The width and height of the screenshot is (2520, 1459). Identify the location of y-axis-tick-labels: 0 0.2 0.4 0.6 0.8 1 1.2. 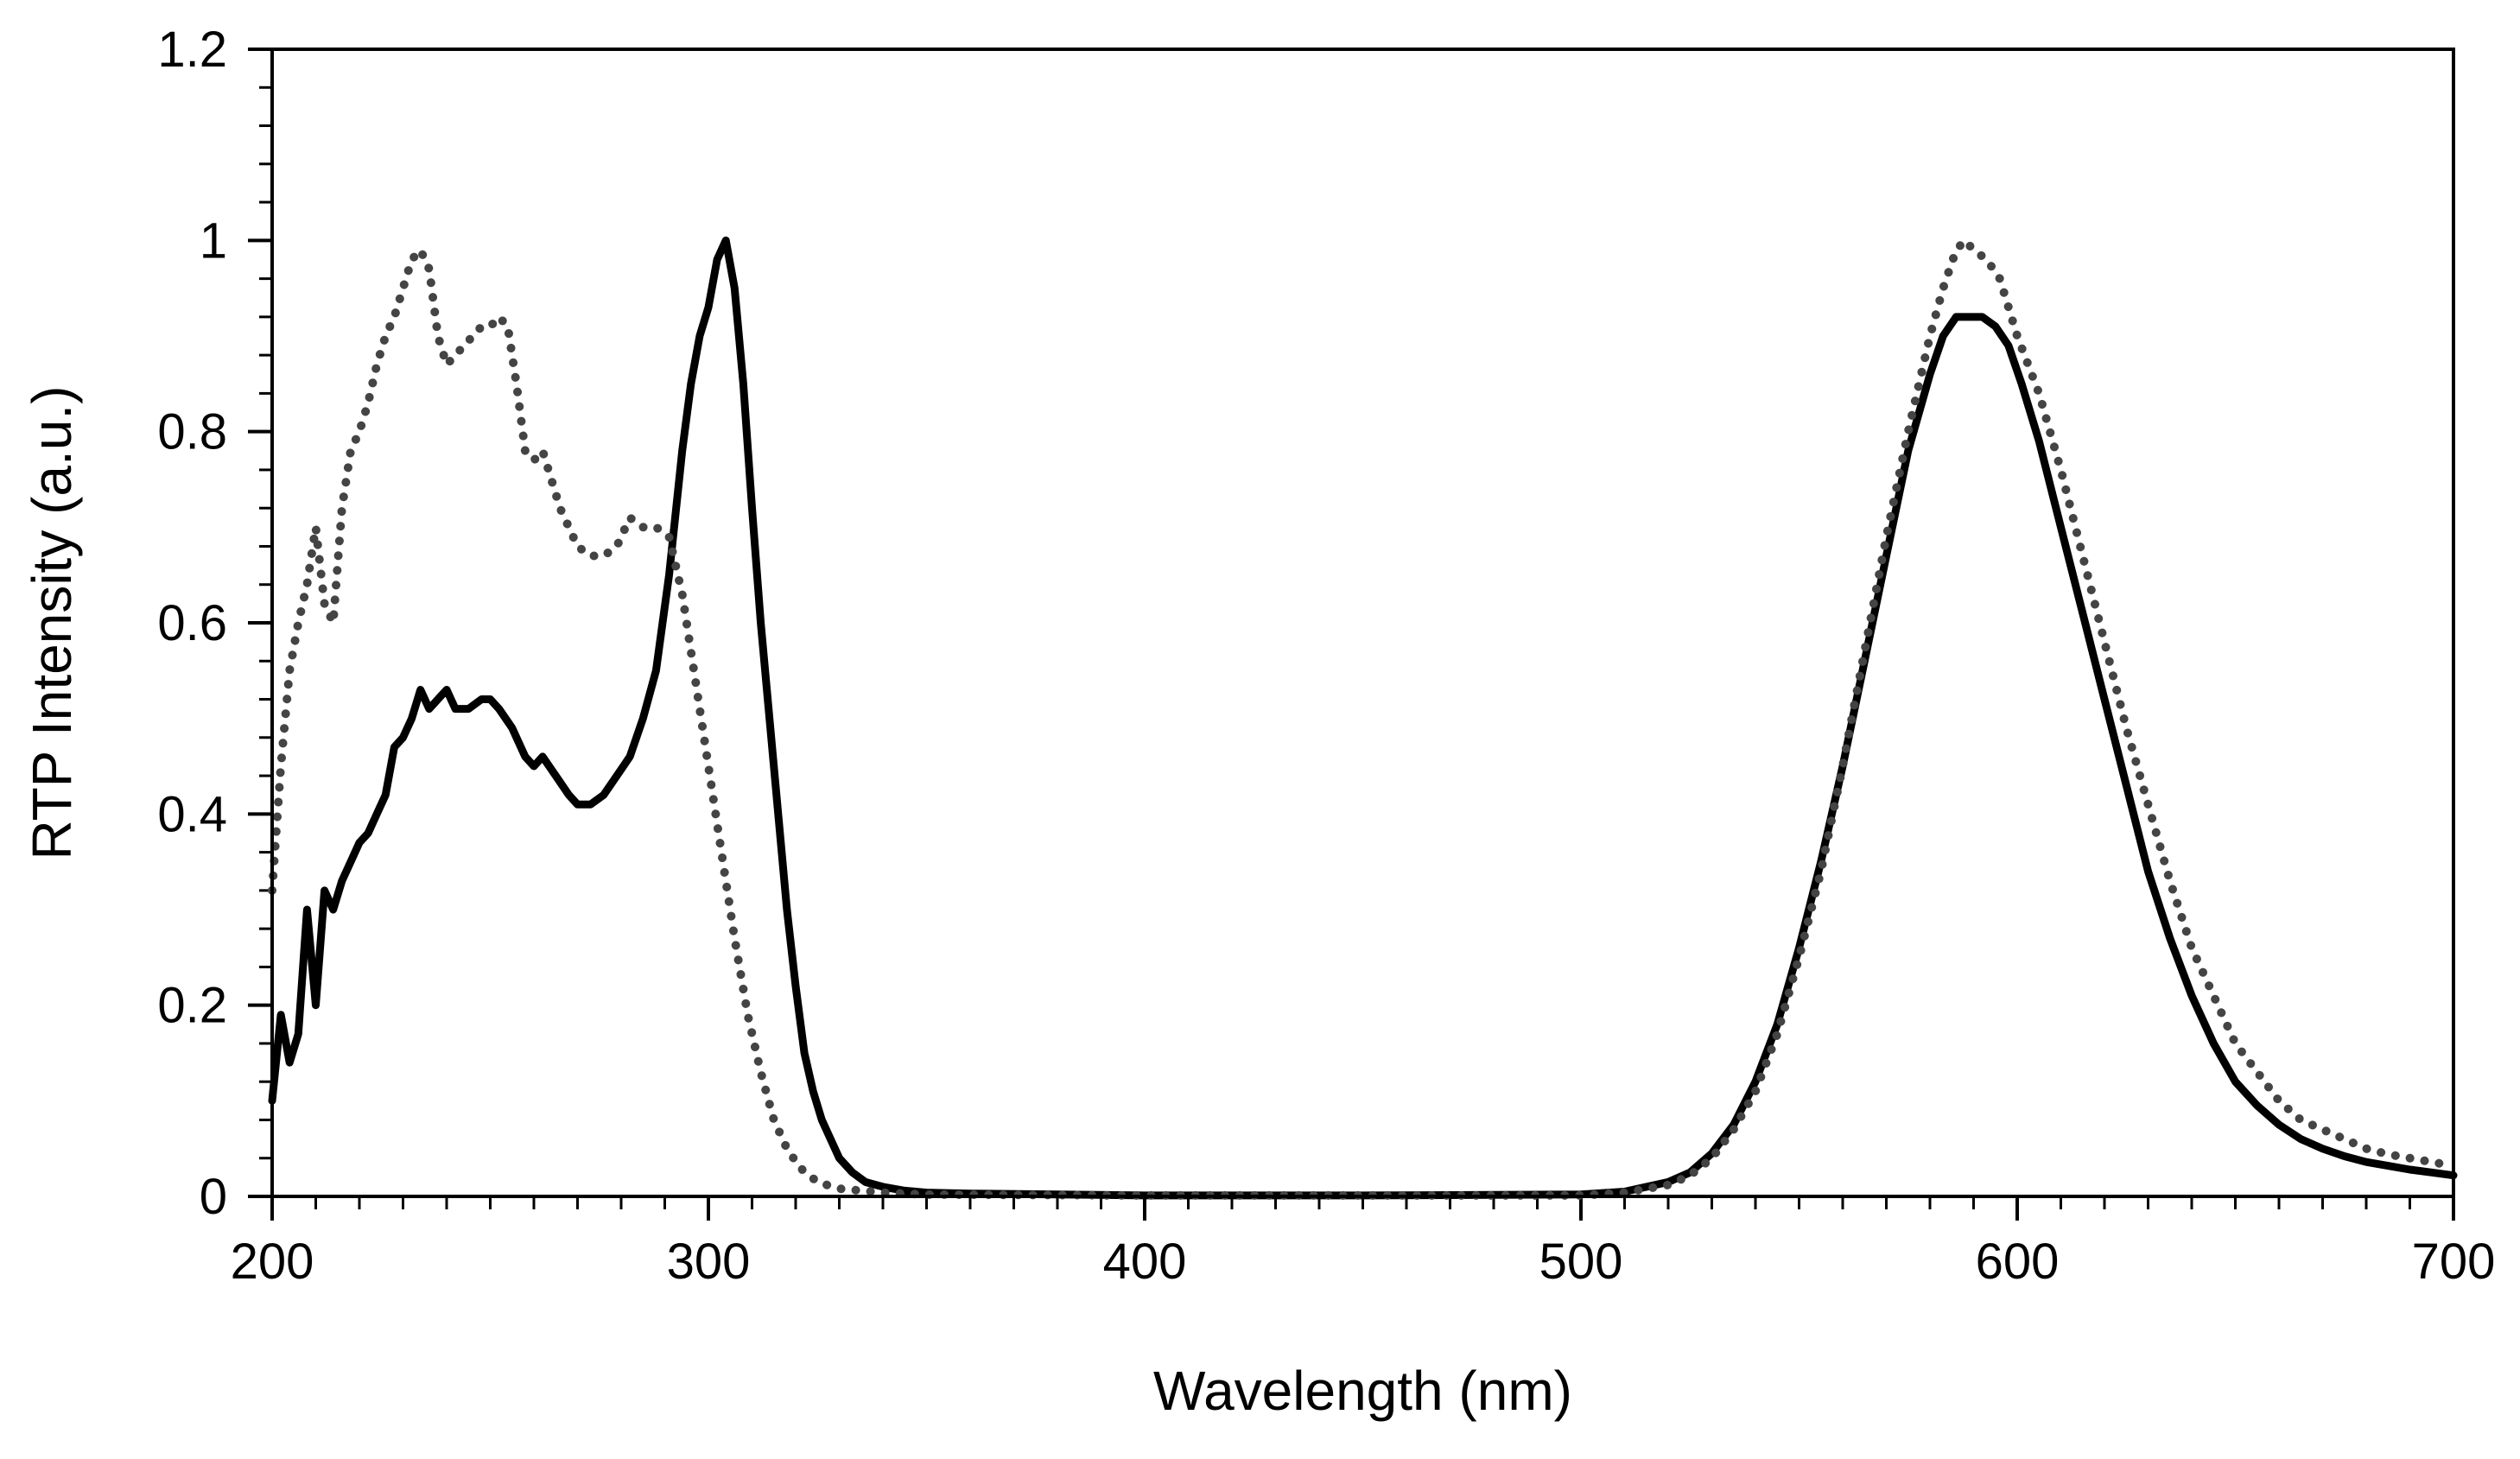
(192, 624).